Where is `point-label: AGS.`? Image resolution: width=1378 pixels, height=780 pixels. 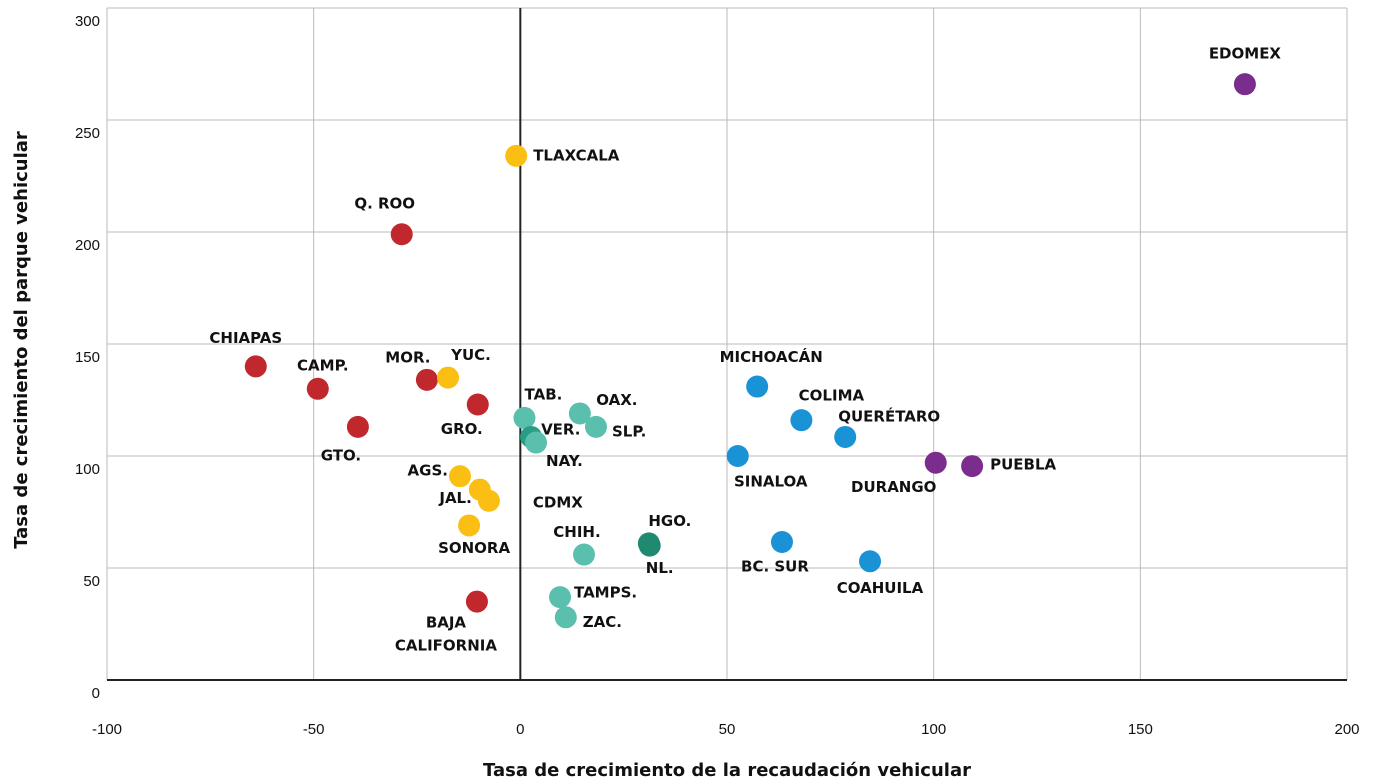 point-label: AGS. is located at coordinates (428, 471).